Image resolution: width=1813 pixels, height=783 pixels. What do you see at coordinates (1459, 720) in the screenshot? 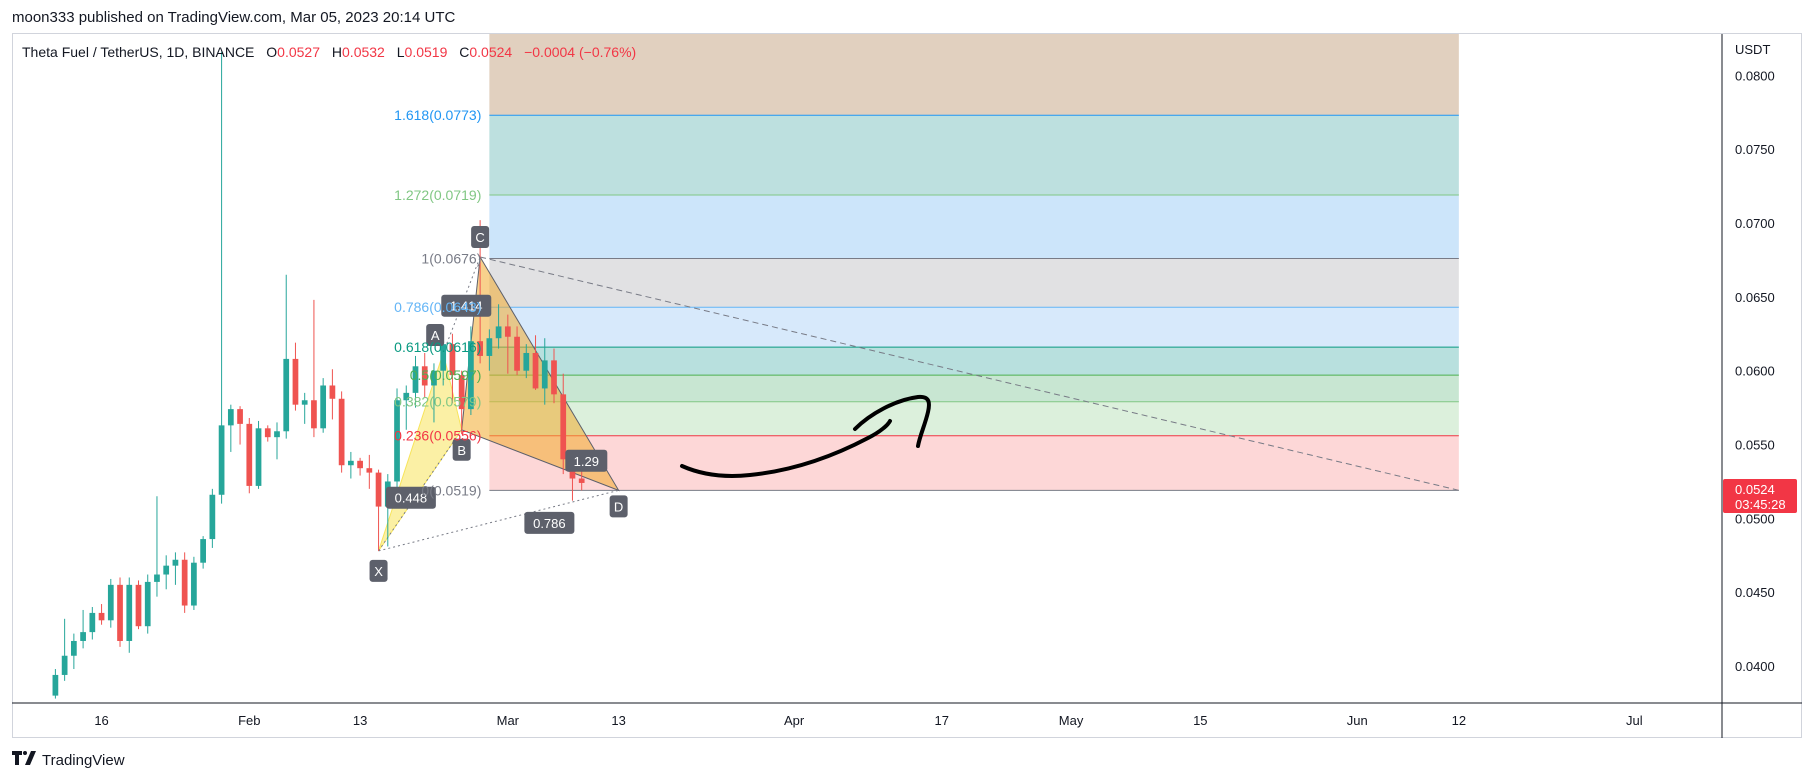
I see `time-tick-label: 12` at bounding box center [1459, 720].